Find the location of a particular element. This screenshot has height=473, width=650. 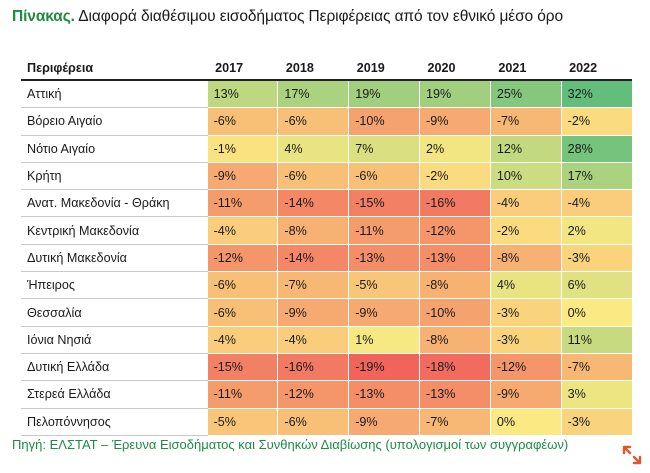

region-name: Κρήτη is located at coordinates (114, 176).